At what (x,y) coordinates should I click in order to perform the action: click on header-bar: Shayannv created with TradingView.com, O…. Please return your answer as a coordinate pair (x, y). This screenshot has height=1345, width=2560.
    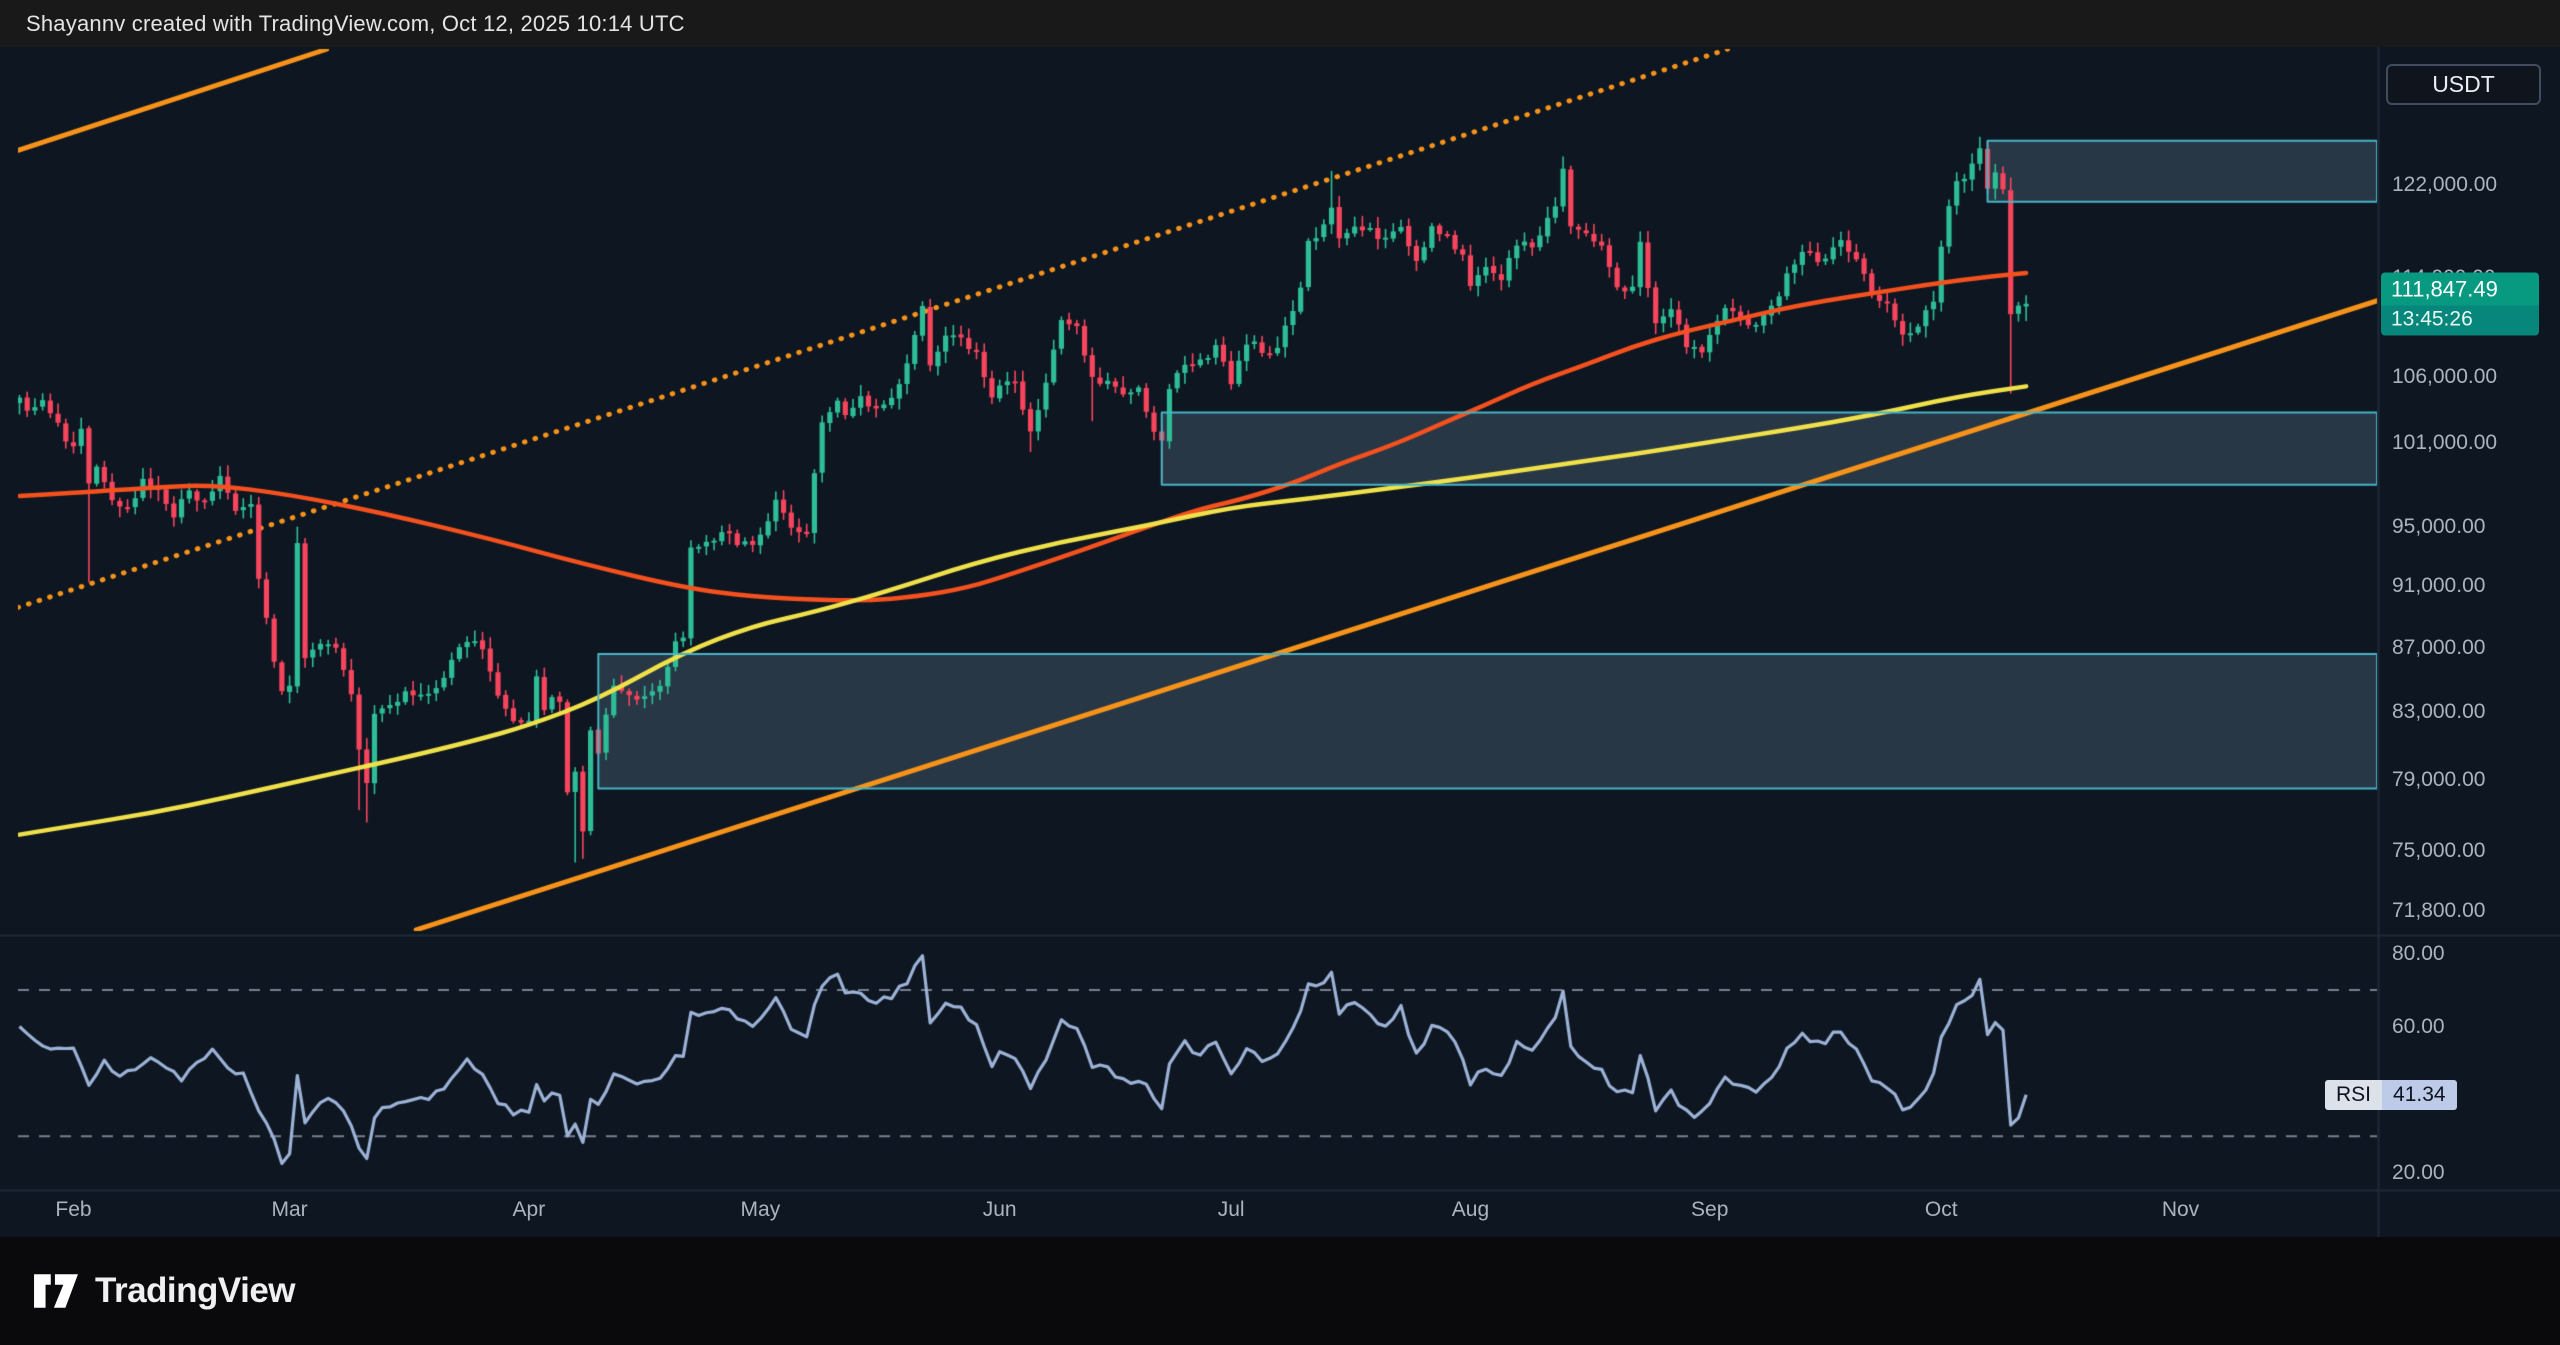
    Looking at the image, I should click on (1280, 23).